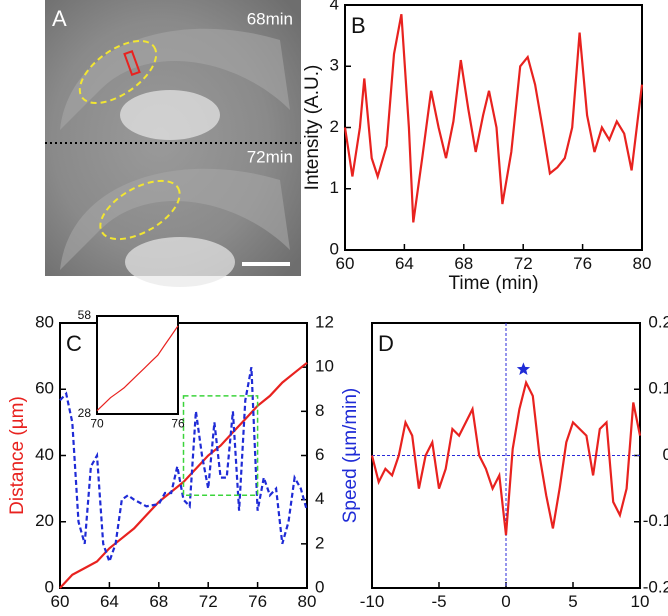 The width and height of the screenshot is (668, 616). Describe the element at coordinates (59, 18) in the screenshot. I see `panel-label: A` at that location.